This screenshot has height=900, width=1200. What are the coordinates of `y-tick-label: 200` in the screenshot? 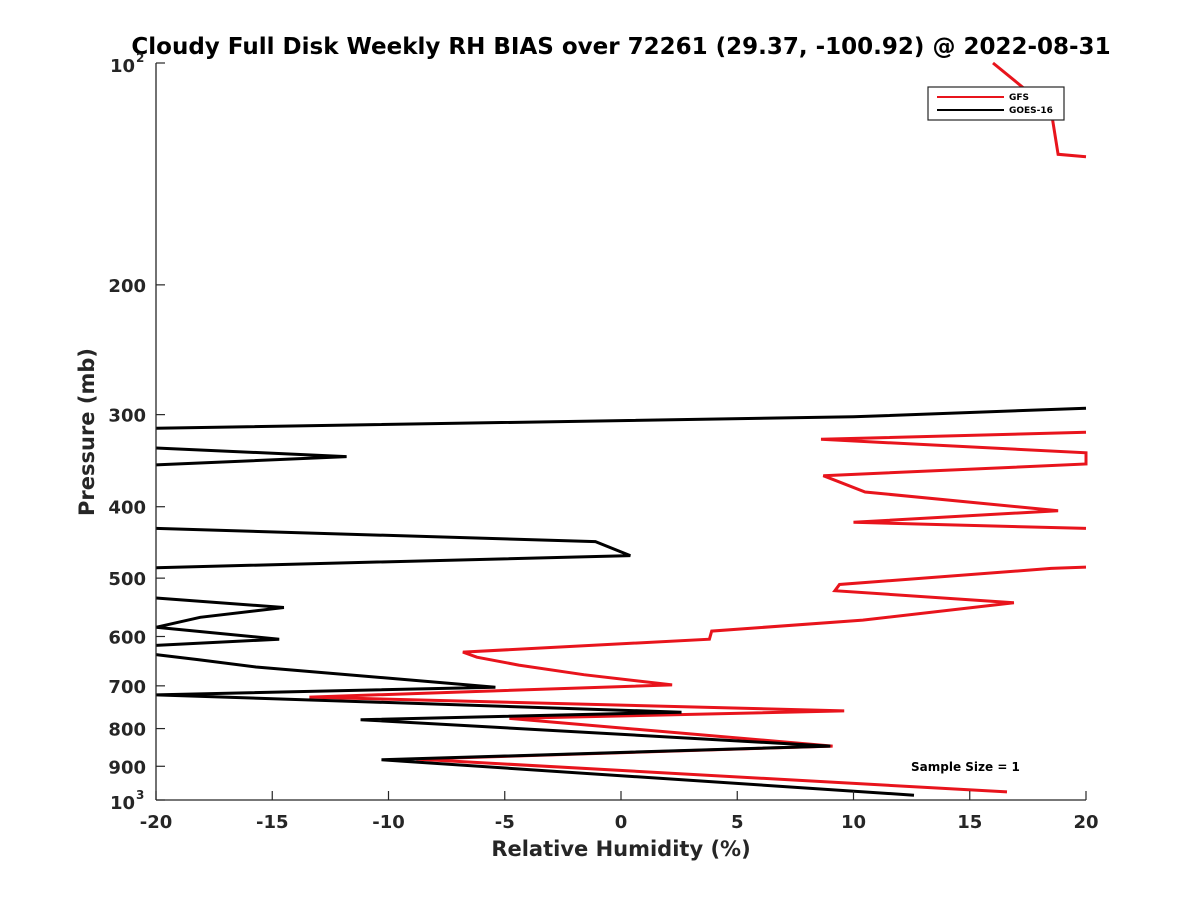 It's located at (127, 286).